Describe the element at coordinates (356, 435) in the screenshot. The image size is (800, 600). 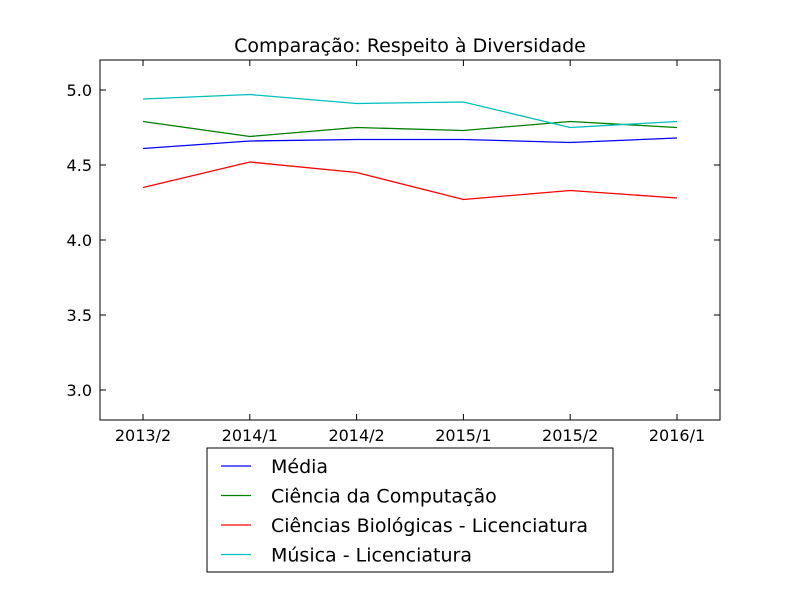
I see `x-tick-label: 2014/2` at that location.